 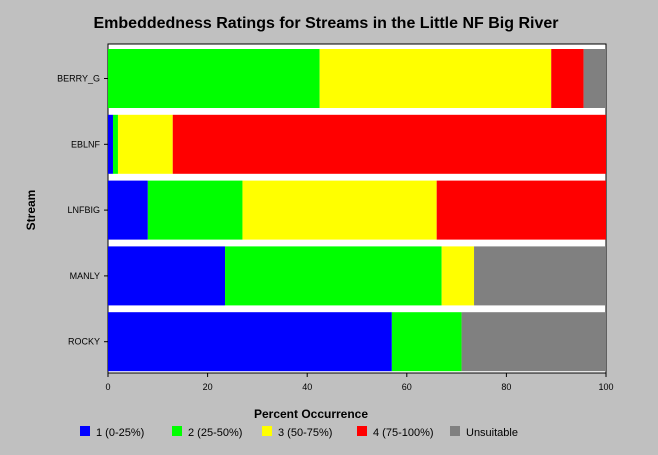 I want to click on bar-segment-berry-g-s5, so click(x=594, y=78).